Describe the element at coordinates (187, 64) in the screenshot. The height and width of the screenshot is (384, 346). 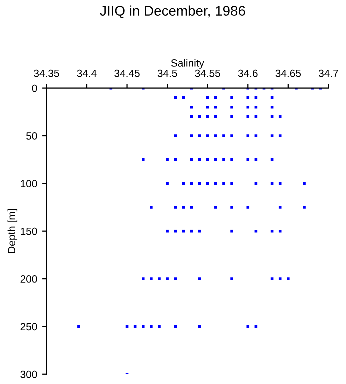
I see `x-axis-title: Salinity` at that location.